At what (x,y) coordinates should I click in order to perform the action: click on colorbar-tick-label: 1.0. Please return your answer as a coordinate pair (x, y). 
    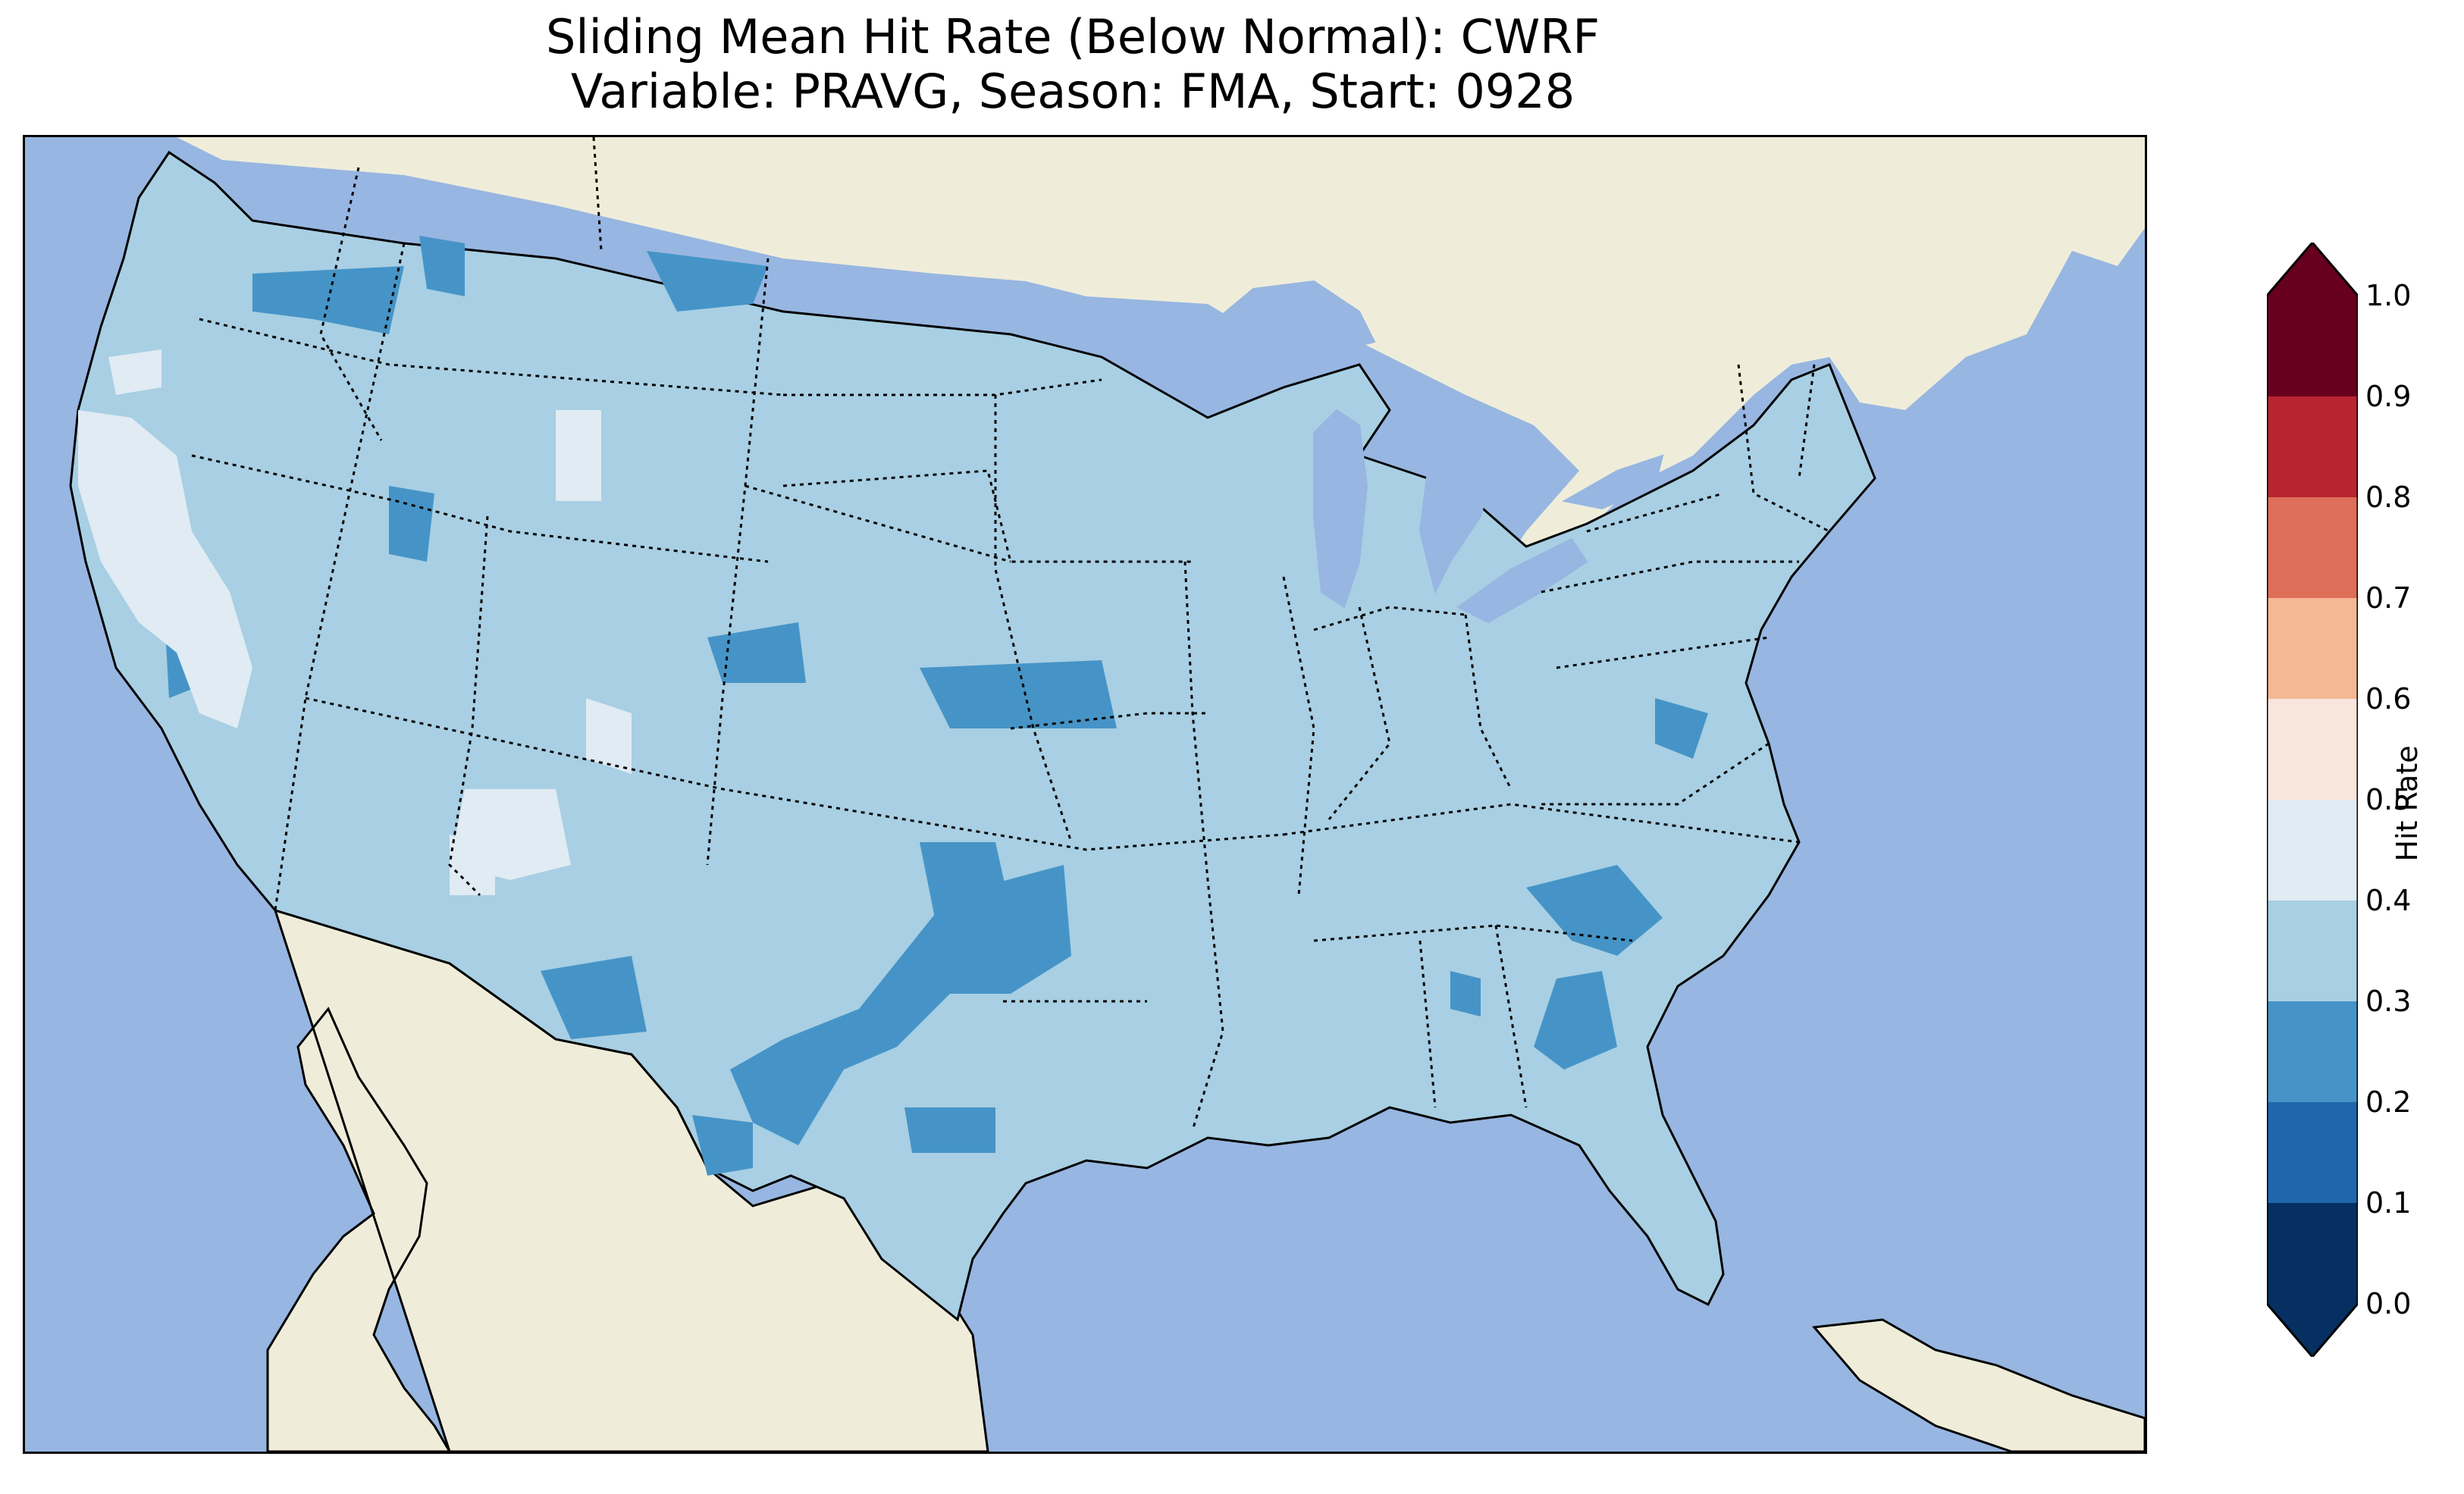
    Looking at the image, I should click on (2388, 295).